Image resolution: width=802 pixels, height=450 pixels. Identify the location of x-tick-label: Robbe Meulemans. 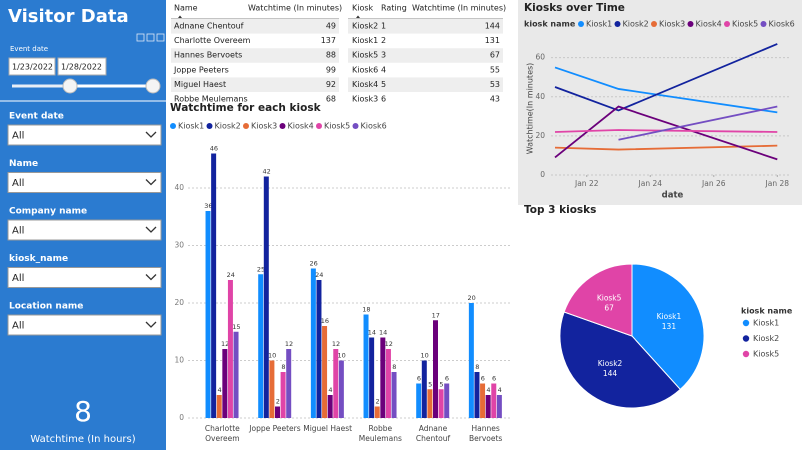
(380, 433).